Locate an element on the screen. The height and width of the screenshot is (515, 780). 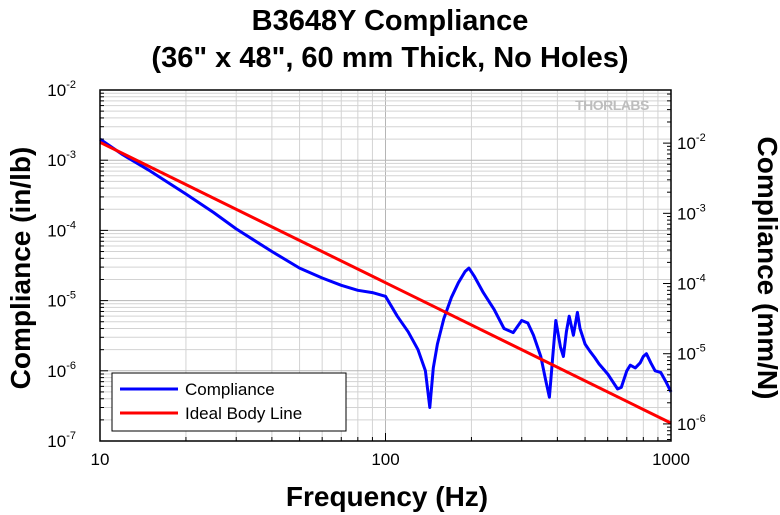
y-tick-label-right: 10⁻⁴ is located at coordinates (691, 283).